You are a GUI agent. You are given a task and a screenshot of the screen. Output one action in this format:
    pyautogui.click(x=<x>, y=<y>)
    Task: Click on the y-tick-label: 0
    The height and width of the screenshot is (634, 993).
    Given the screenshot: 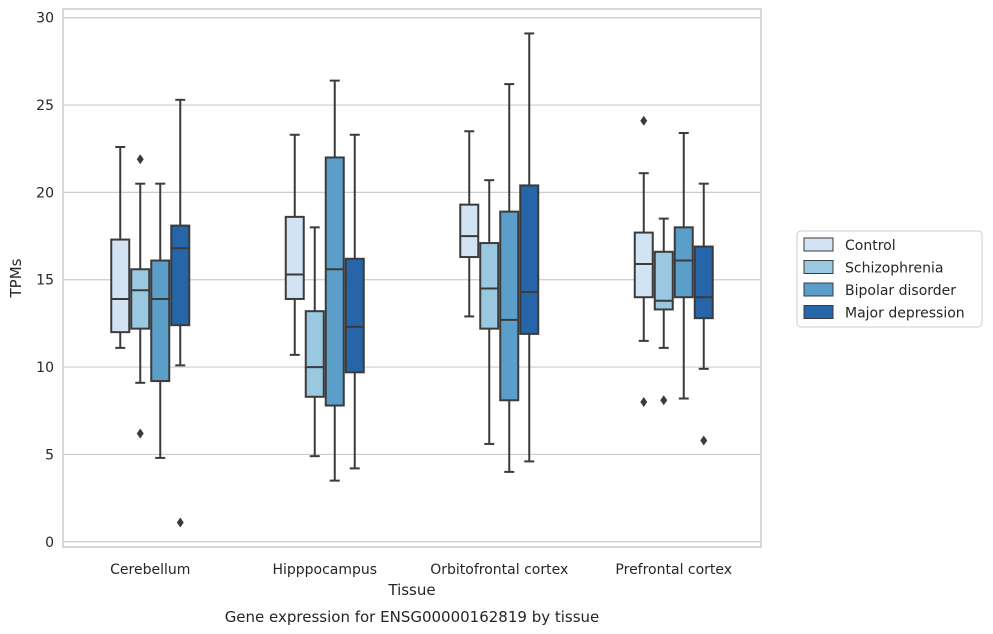 What is the action you would take?
    pyautogui.click(x=49, y=543)
    